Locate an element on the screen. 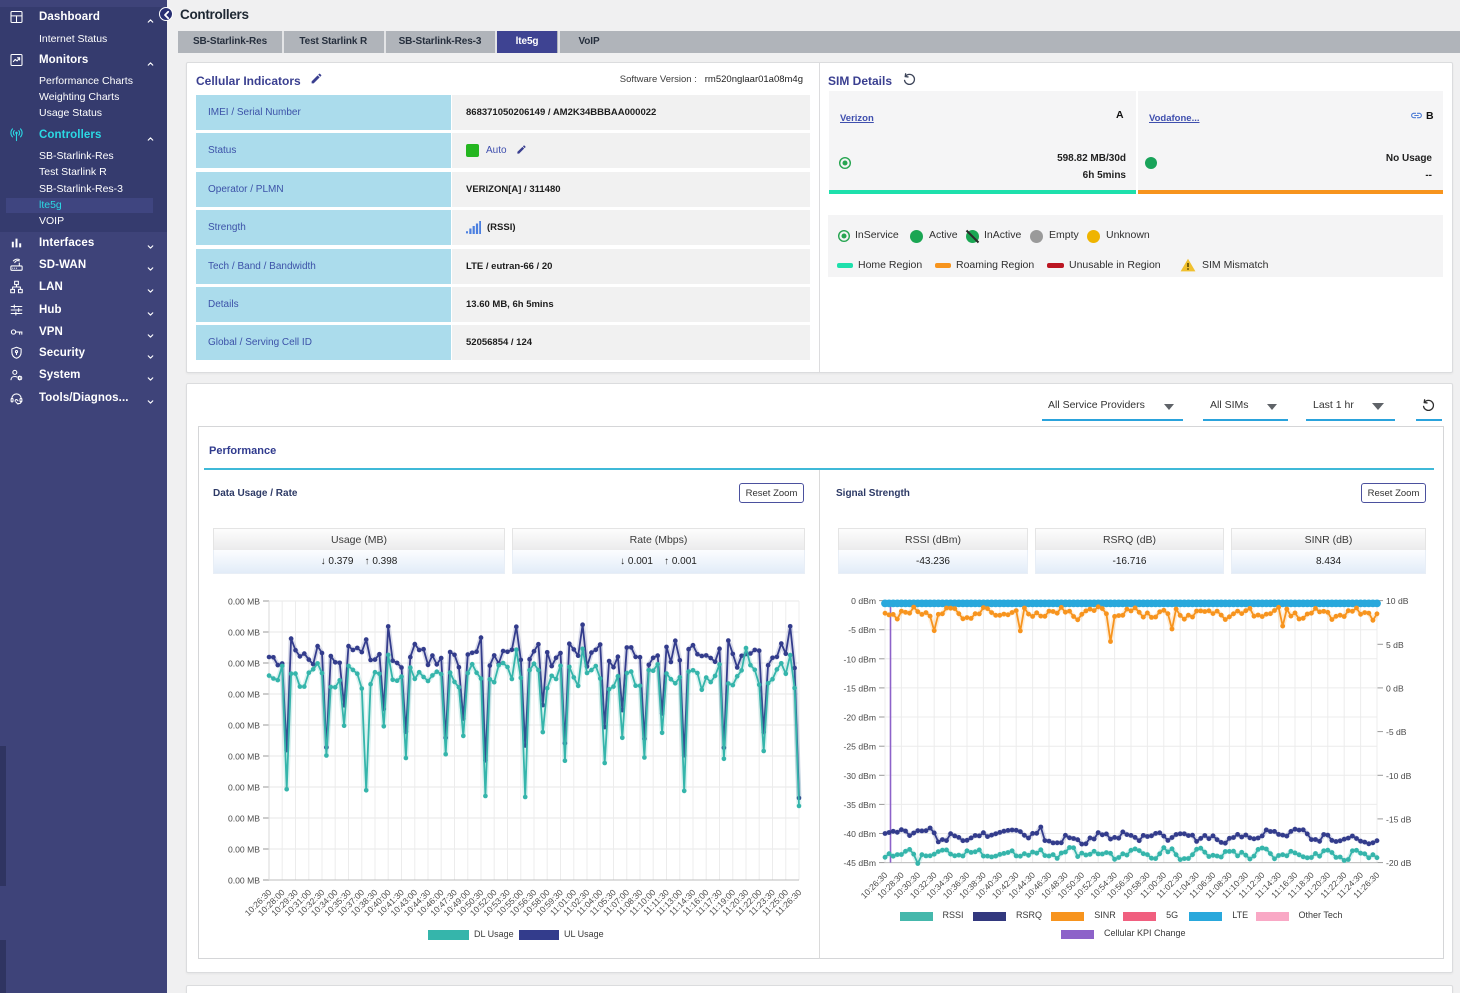  svg-text: -15 dBm is located at coordinates (860, 688).